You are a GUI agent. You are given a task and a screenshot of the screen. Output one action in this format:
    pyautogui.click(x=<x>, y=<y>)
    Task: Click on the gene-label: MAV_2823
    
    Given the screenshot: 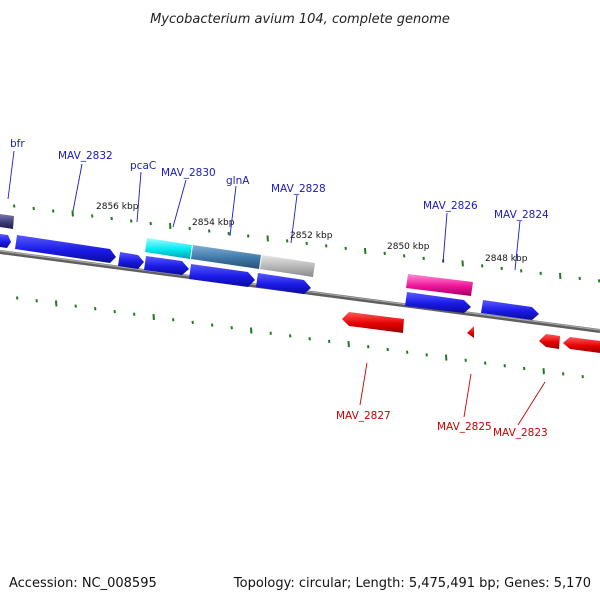 What is the action you would take?
    pyautogui.click(x=520, y=433)
    